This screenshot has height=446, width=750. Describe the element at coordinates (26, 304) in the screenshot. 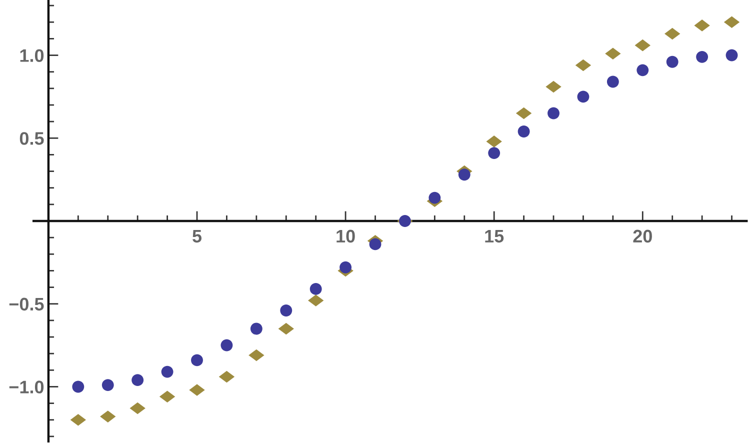

I see `y-tick-label: −0.5` at that location.